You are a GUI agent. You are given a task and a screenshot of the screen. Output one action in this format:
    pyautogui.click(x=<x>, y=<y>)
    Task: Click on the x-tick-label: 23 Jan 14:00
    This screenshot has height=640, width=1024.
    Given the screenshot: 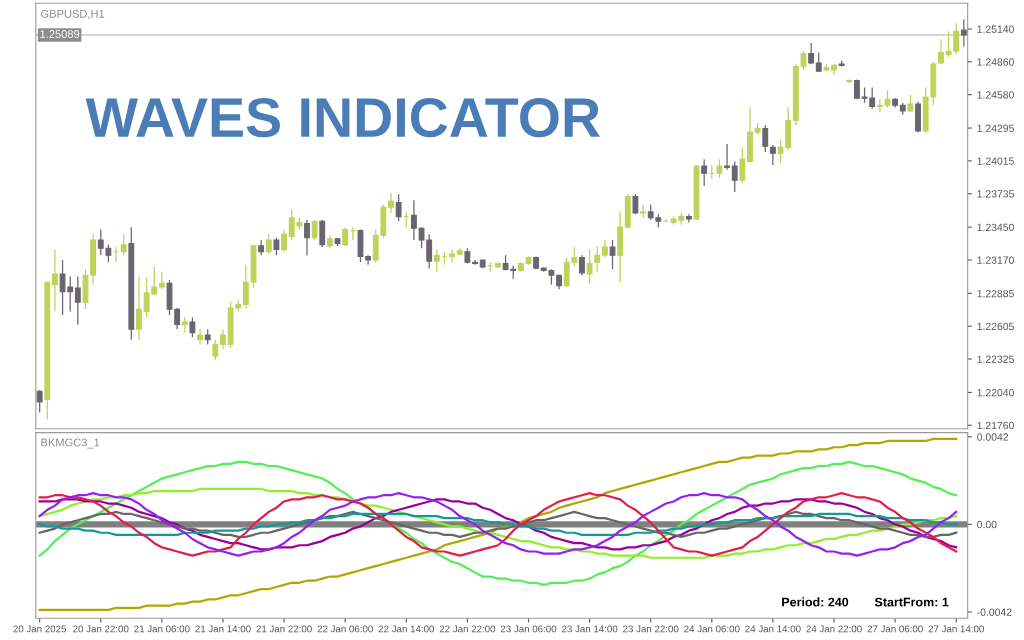 What is the action you would take?
    pyautogui.click(x=589, y=629)
    